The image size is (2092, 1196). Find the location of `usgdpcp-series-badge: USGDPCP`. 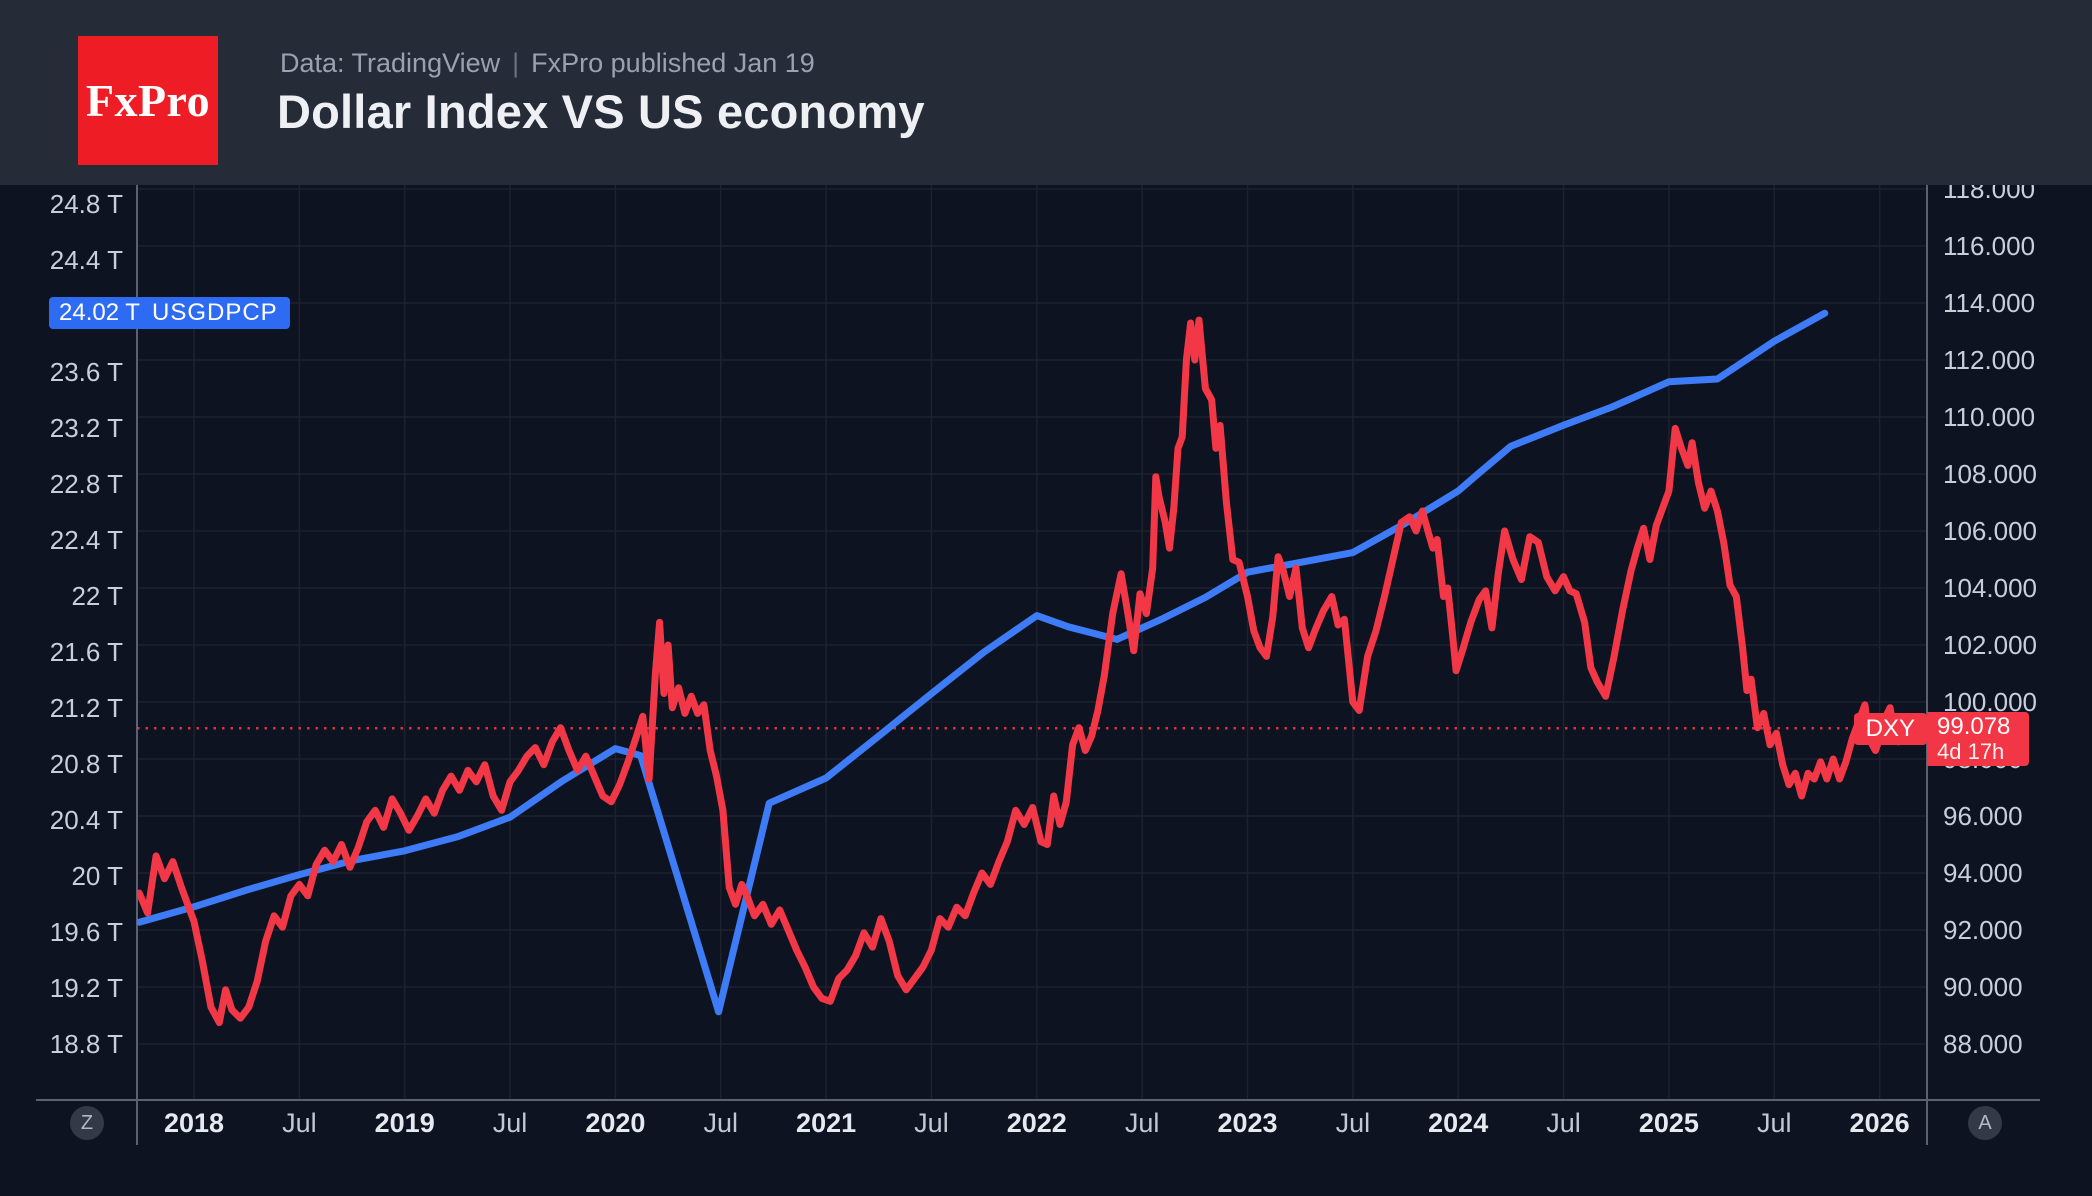

usgdpcp-series-badge: USGDPCP is located at coordinates (215, 313).